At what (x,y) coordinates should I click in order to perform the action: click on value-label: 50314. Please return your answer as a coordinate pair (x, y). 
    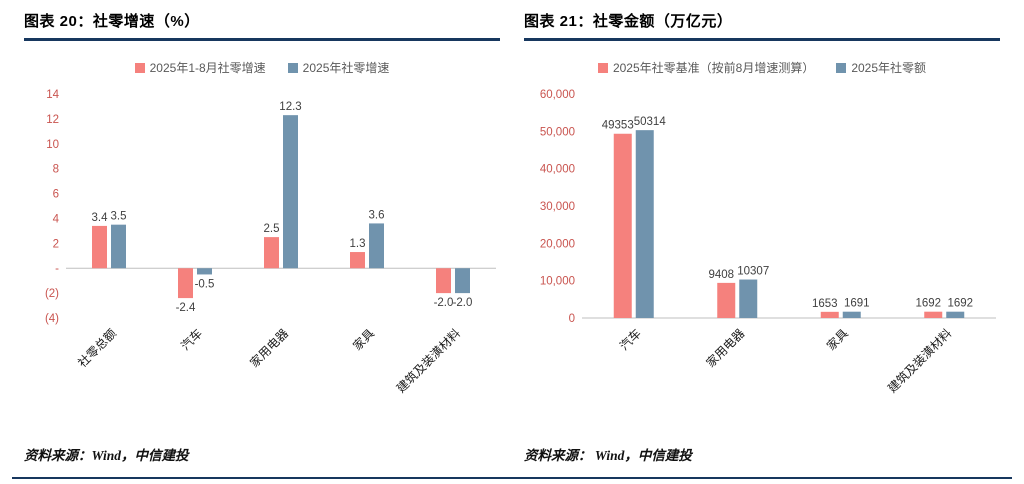
    Looking at the image, I should click on (650, 122).